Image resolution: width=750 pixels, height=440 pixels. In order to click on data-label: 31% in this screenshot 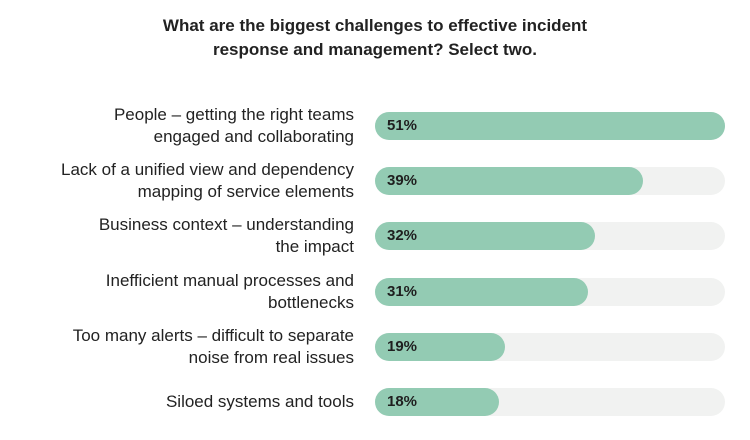, I will do `click(402, 291)`.